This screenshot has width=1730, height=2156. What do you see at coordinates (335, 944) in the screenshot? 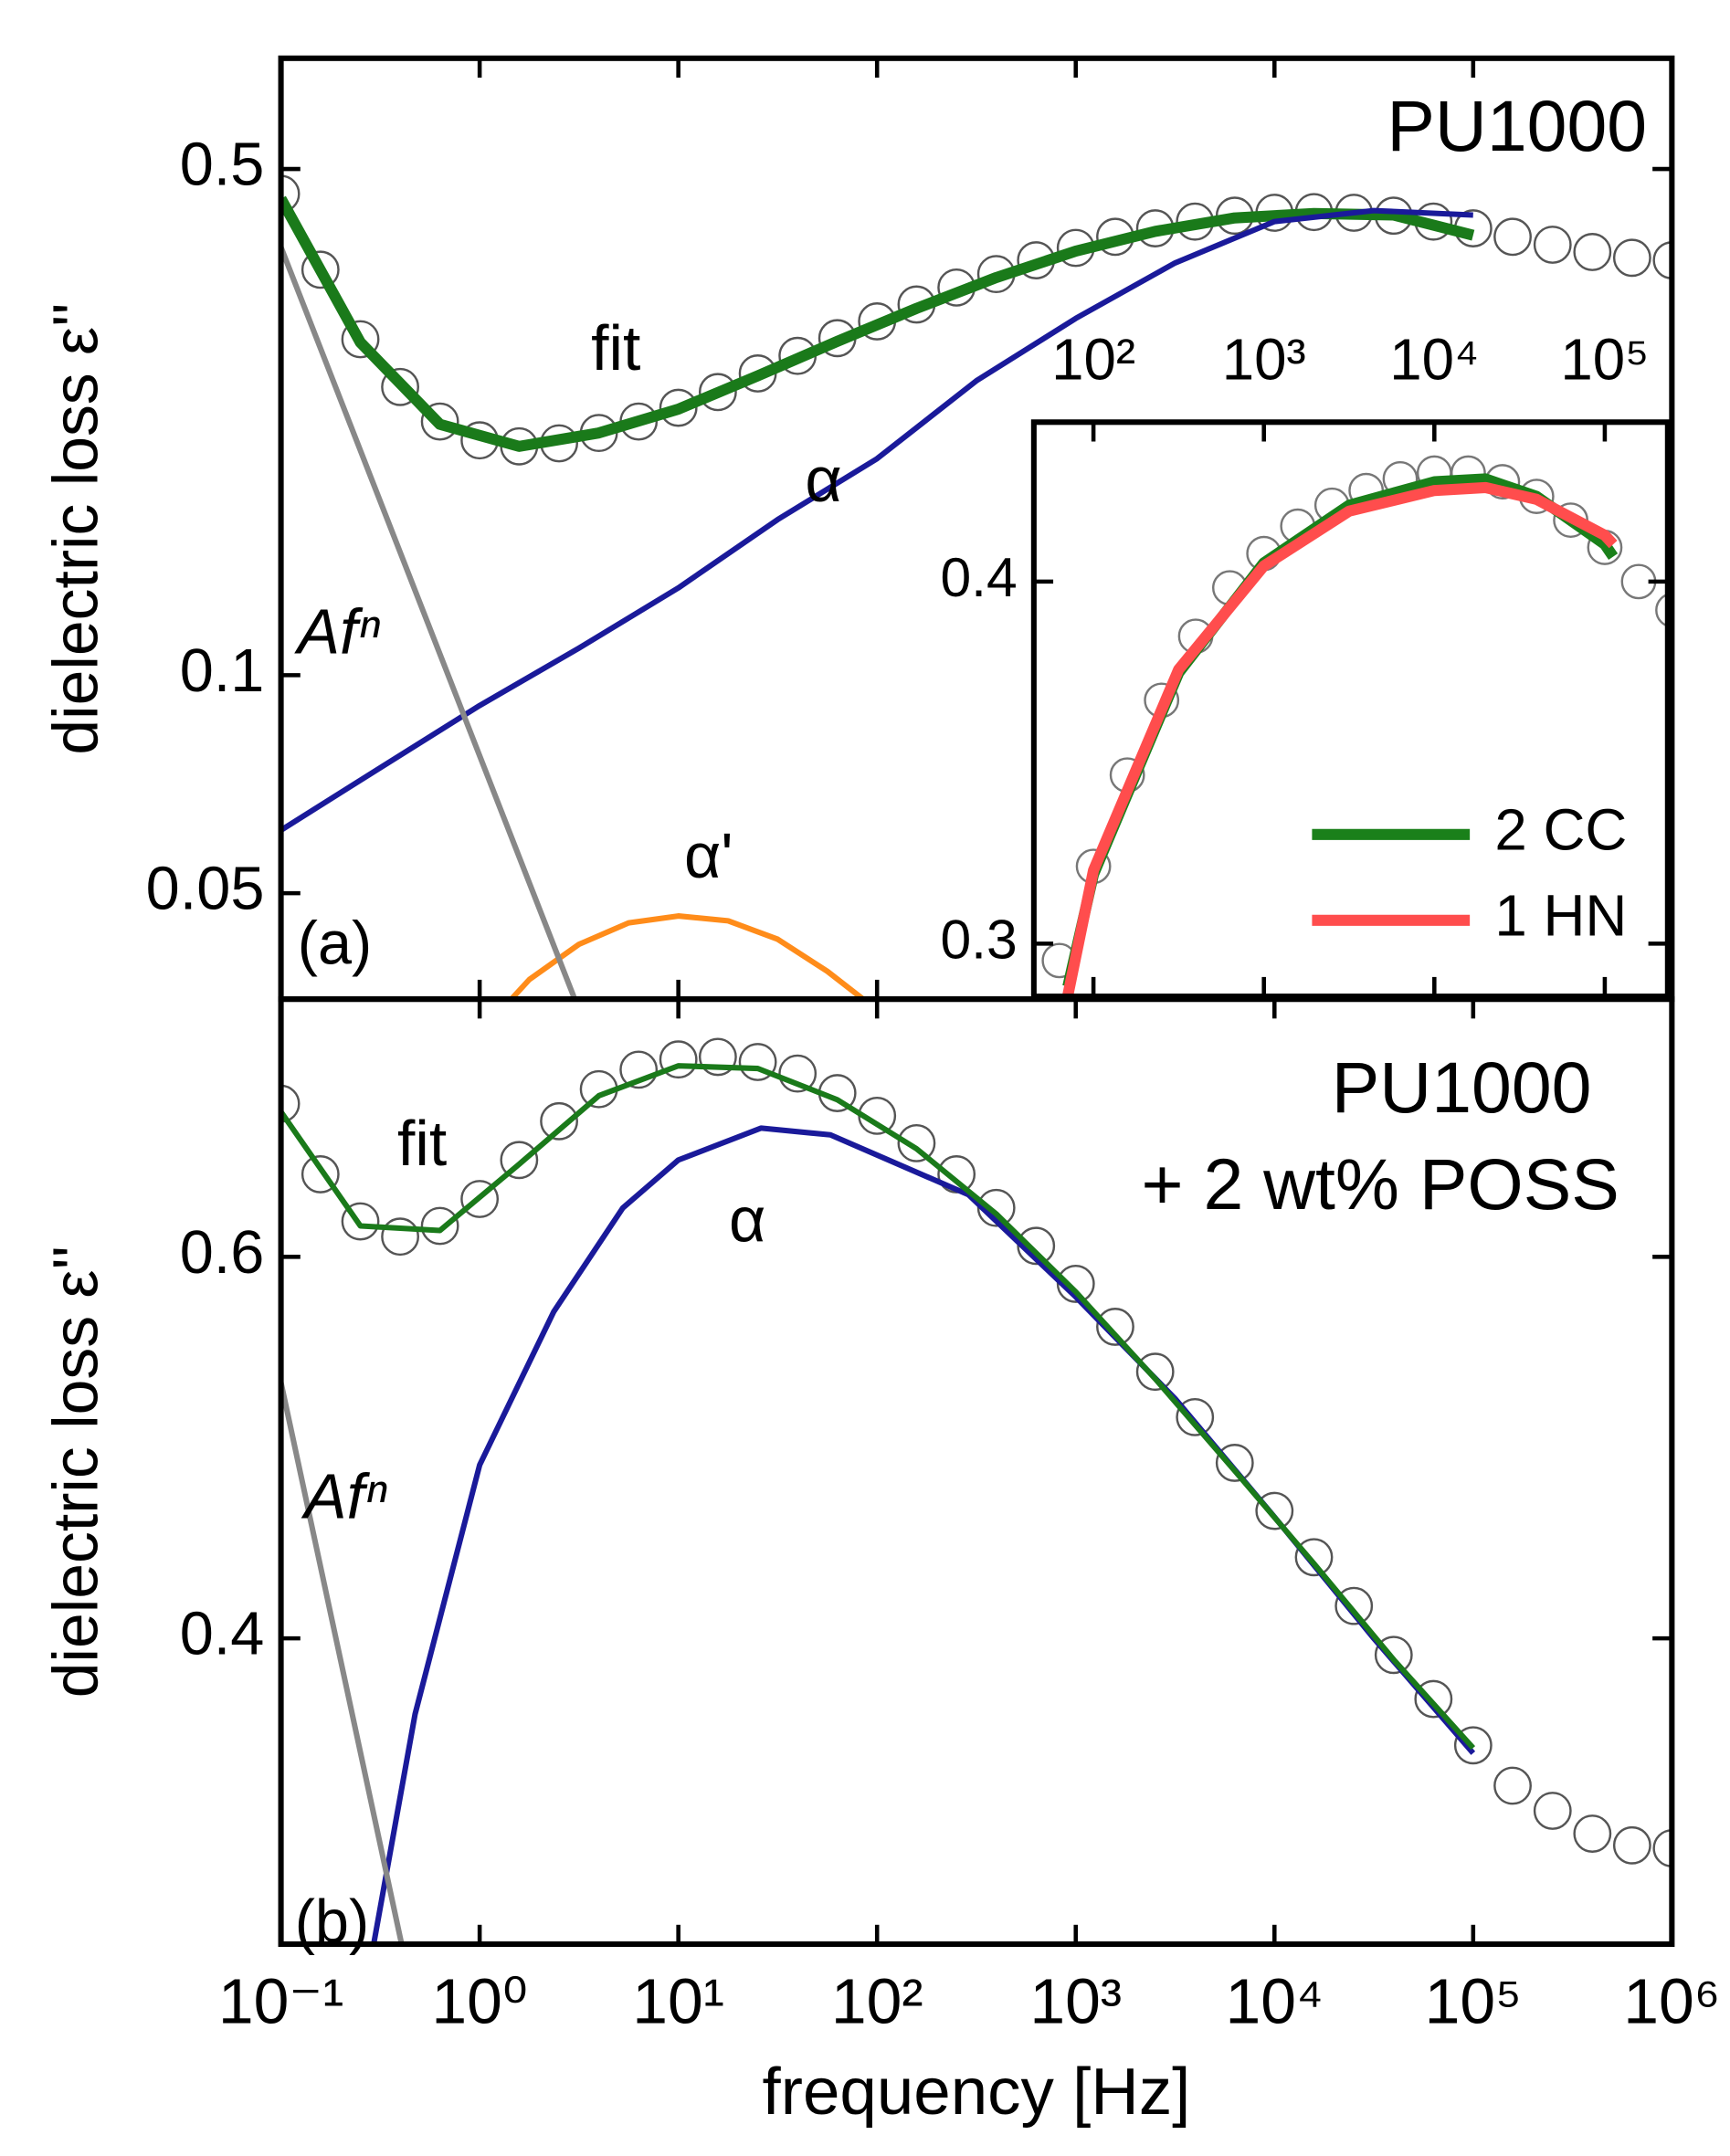
I see `annotation: (a)` at bounding box center [335, 944].